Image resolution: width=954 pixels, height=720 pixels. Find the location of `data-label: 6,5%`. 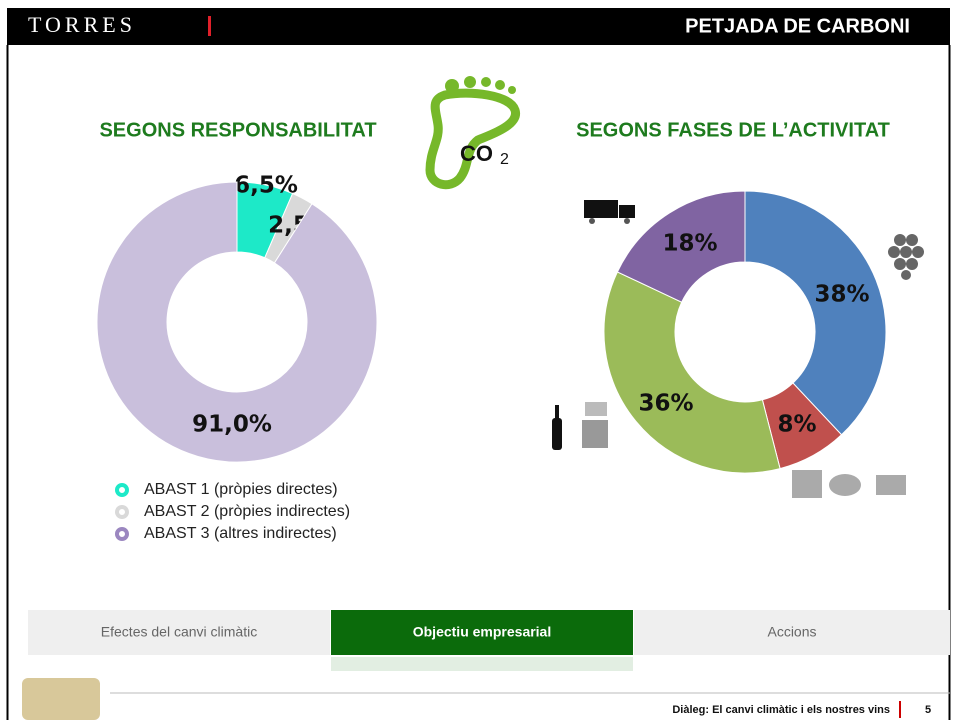

data-label: 6,5% is located at coordinates (266, 186).